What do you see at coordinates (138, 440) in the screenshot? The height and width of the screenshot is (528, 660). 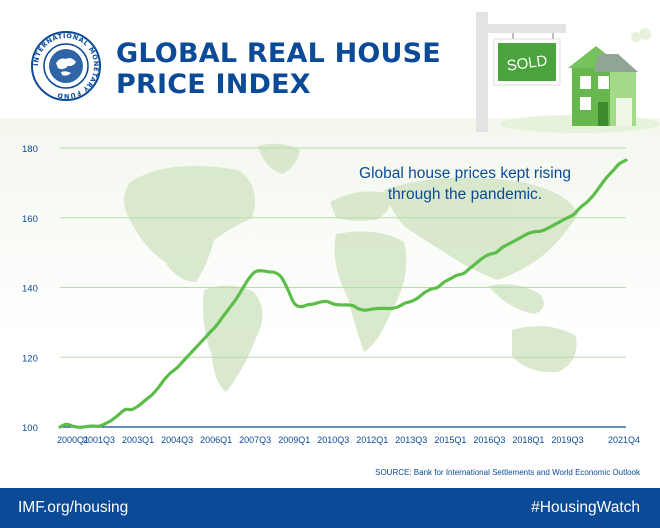 I see `x-tick-label: 2003Q1` at bounding box center [138, 440].